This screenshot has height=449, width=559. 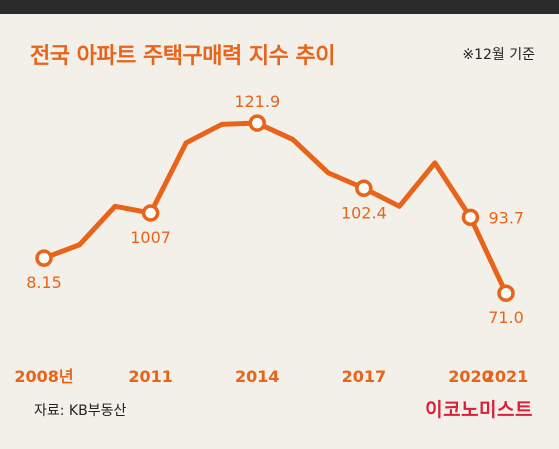 I want to click on data-label: 1007, so click(x=150, y=237).